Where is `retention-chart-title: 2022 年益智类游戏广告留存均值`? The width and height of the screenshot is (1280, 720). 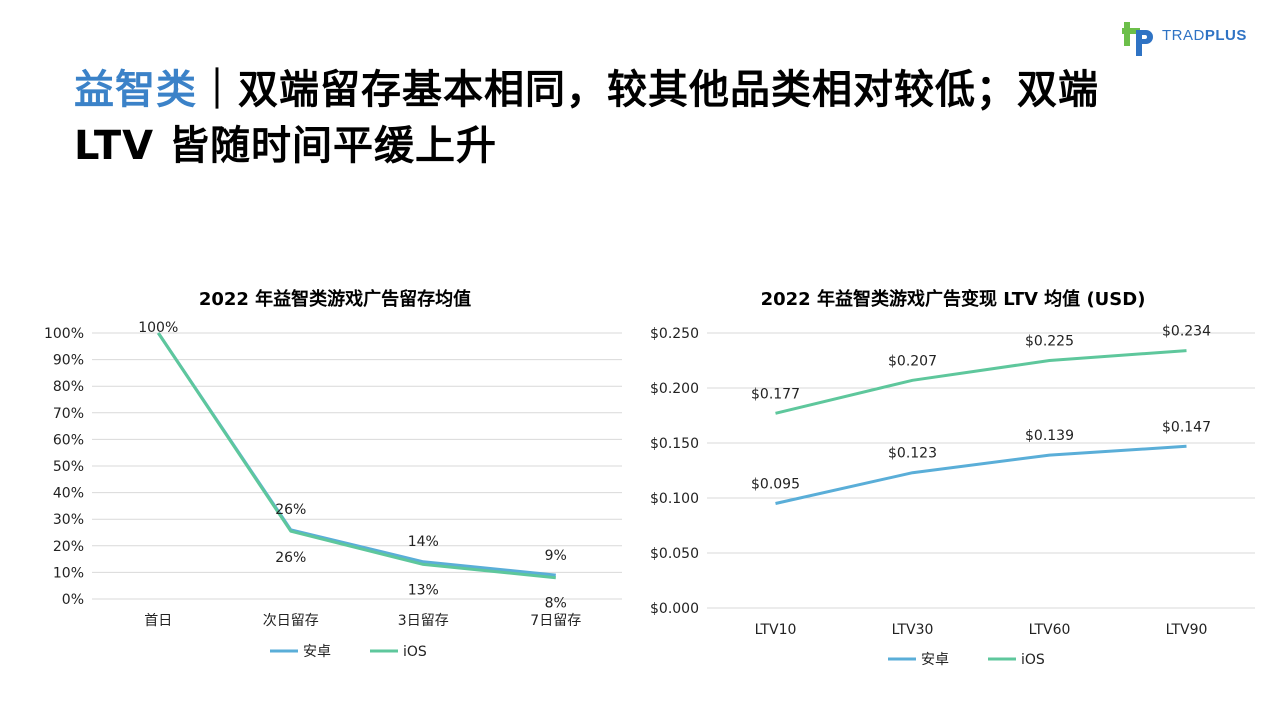
retention-chart-title: 2022 年益智类游戏广告留存均值 is located at coordinates (335, 299).